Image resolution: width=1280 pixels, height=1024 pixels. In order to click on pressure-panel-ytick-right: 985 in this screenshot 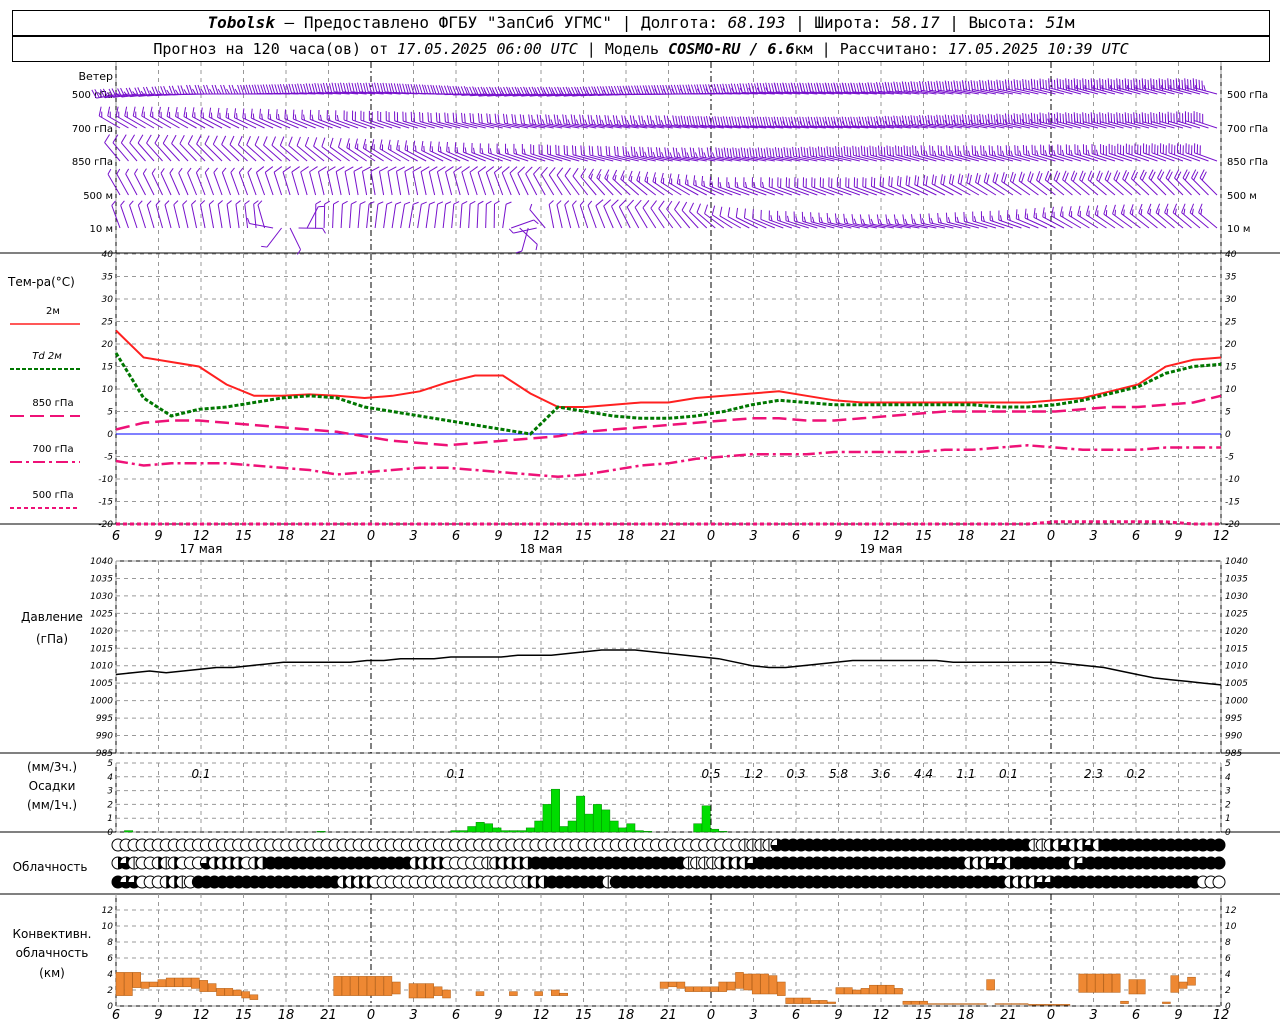, I will do `click(1233, 754)`.